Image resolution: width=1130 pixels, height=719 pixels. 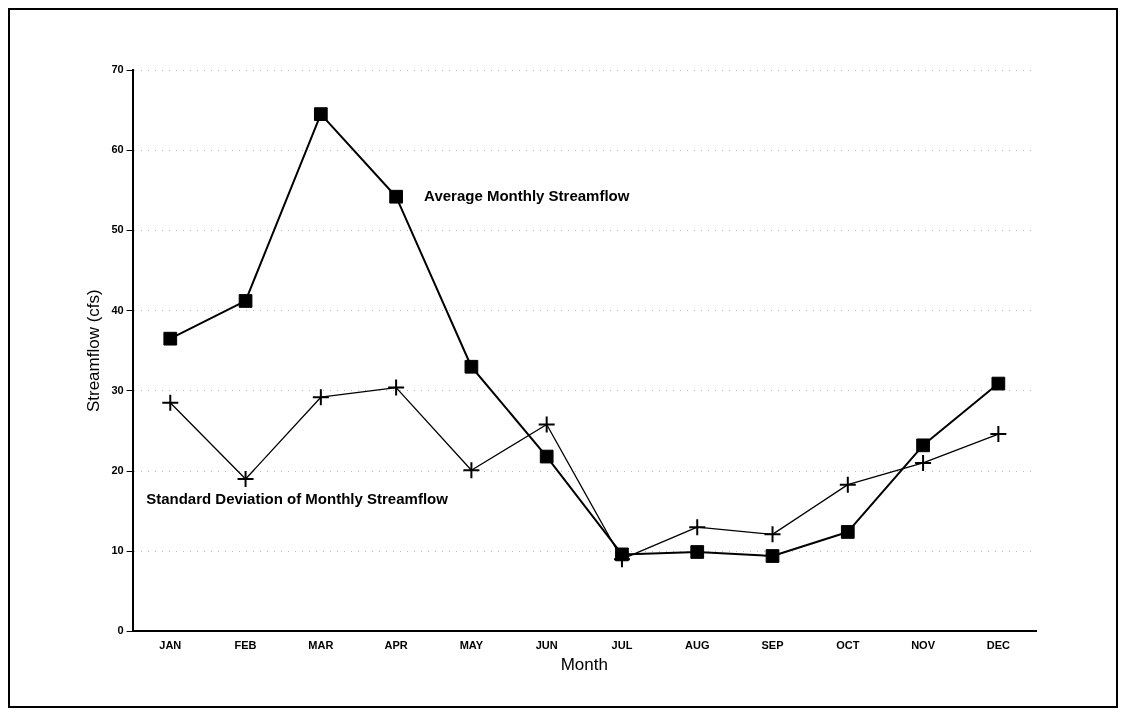 I want to click on x-tick-label: MAY, so click(x=471, y=645).